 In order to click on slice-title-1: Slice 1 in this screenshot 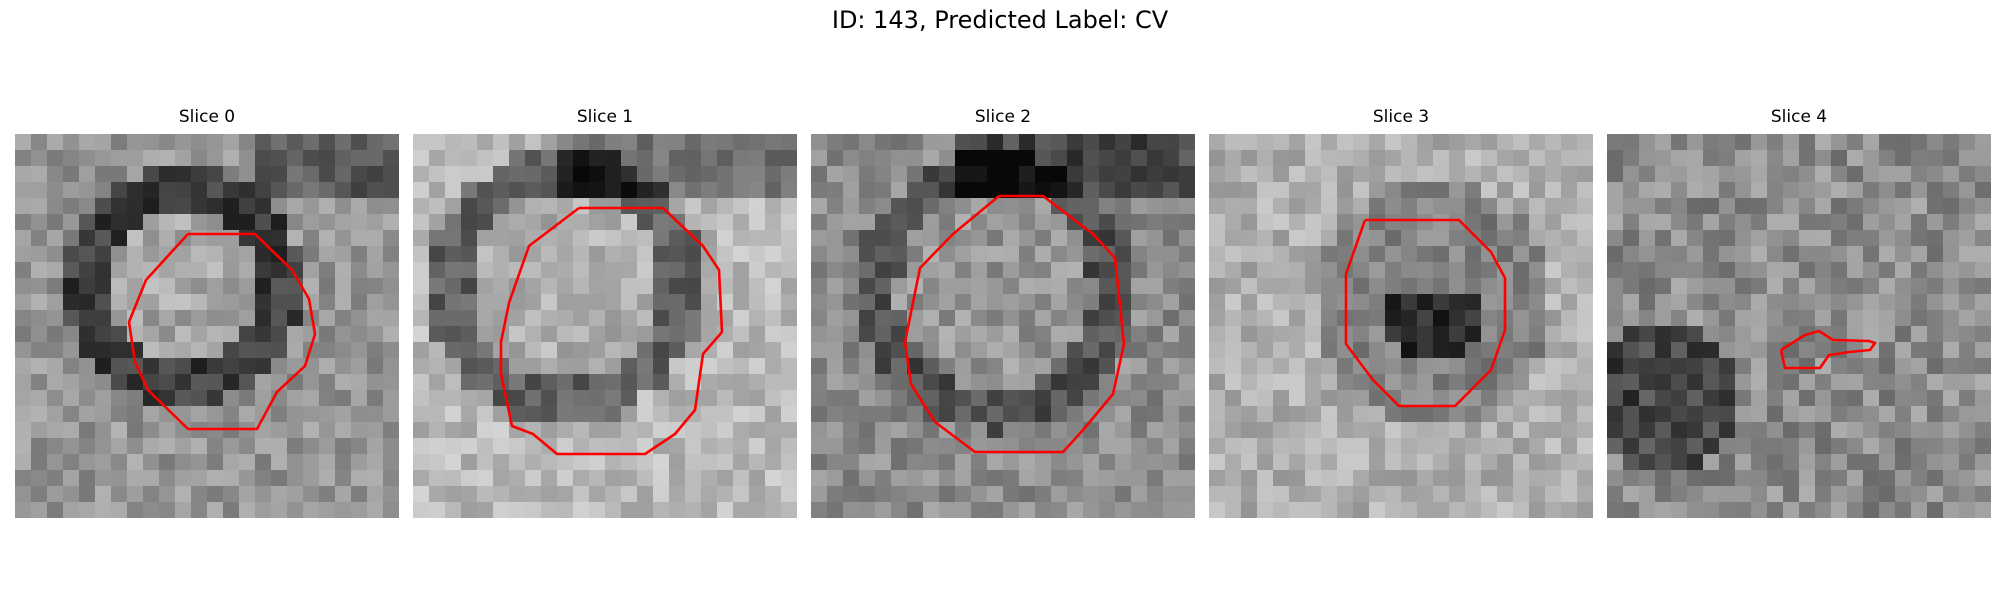, I will do `click(605, 117)`.